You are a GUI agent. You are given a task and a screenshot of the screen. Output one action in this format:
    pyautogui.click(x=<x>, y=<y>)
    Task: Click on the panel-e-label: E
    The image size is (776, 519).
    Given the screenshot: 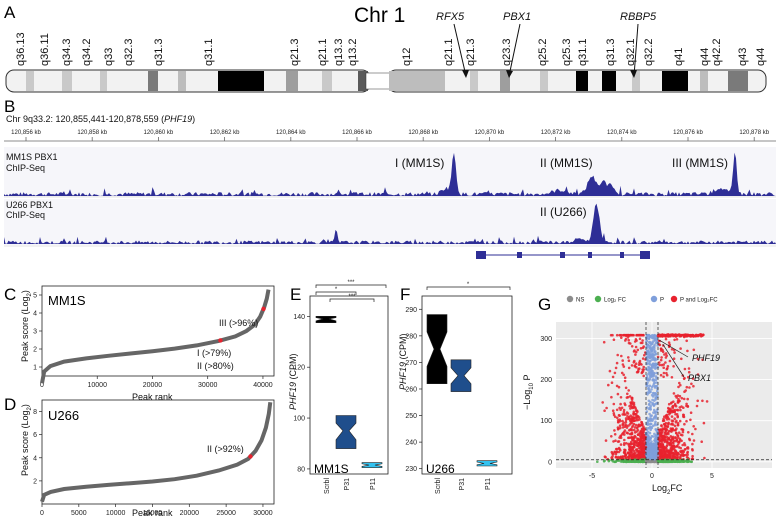 What is the action you would take?
    pyautogui.click(x=295, y=294)
    